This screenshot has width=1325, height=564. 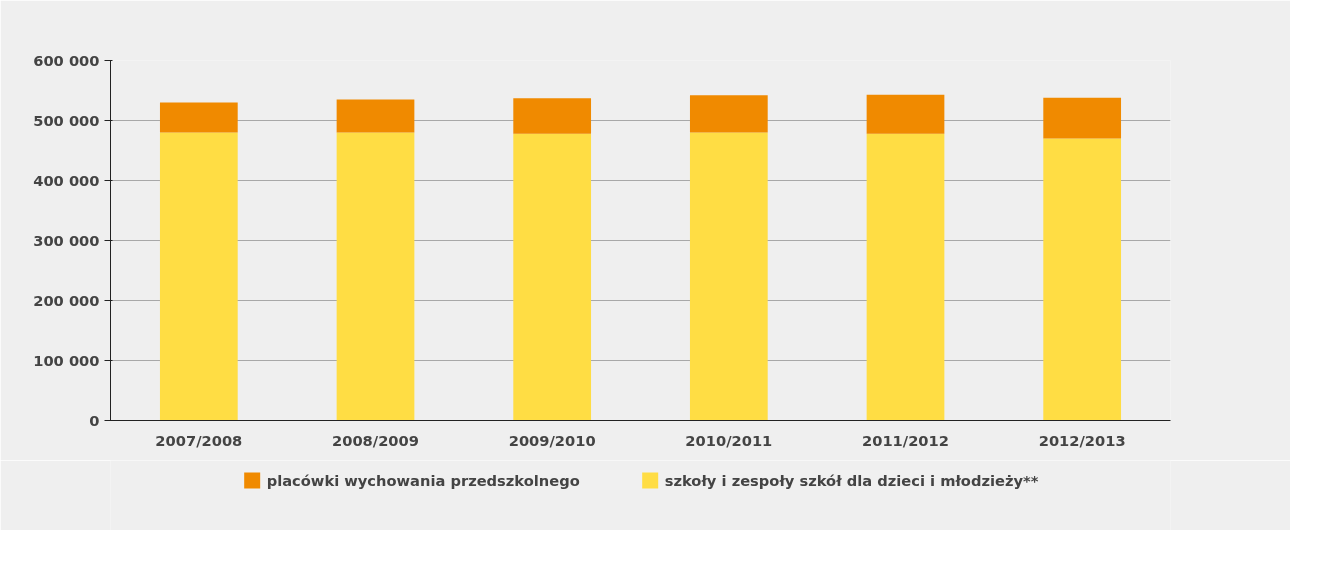 I want to click on y-tick-label: 400 000, so click(x=66, y=180).